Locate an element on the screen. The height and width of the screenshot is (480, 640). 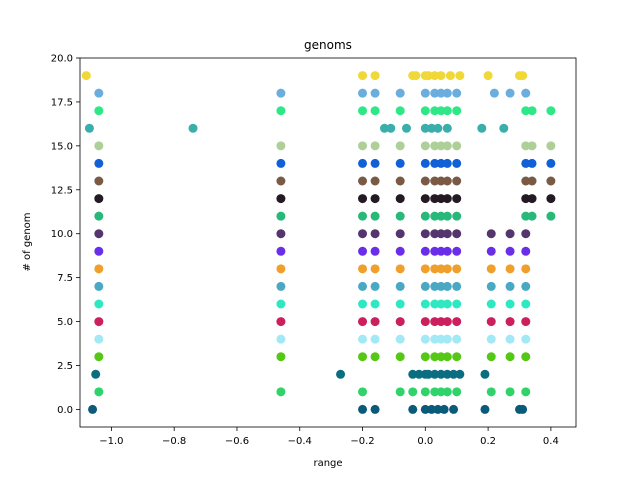
x-tick-label: 0.2 is located at coordinates (488, 441).